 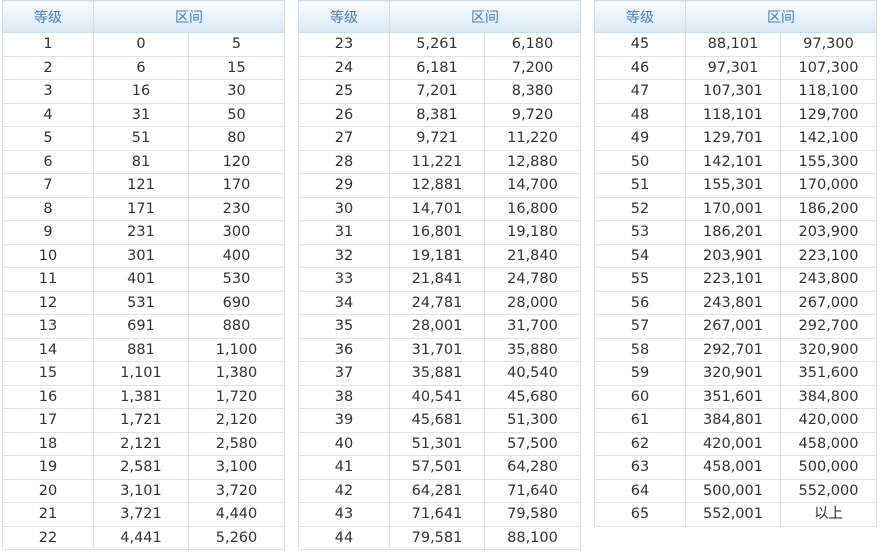 What do you see at coordinates (733, 514) in the screenshot?
I see `range-start-cell: 552,001` at bounding box center [733, 514].